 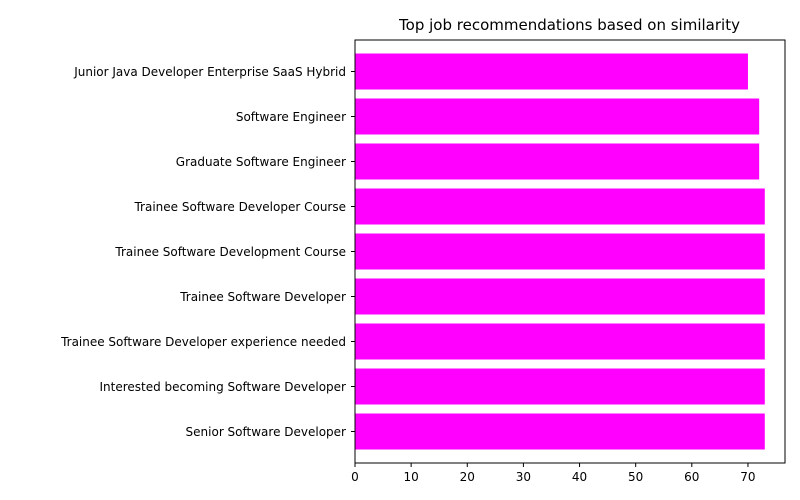 What do you see at coordinates (557, 116) in the screenshot?
I see `bar-software-engineer` at bounding box center [557, 116].